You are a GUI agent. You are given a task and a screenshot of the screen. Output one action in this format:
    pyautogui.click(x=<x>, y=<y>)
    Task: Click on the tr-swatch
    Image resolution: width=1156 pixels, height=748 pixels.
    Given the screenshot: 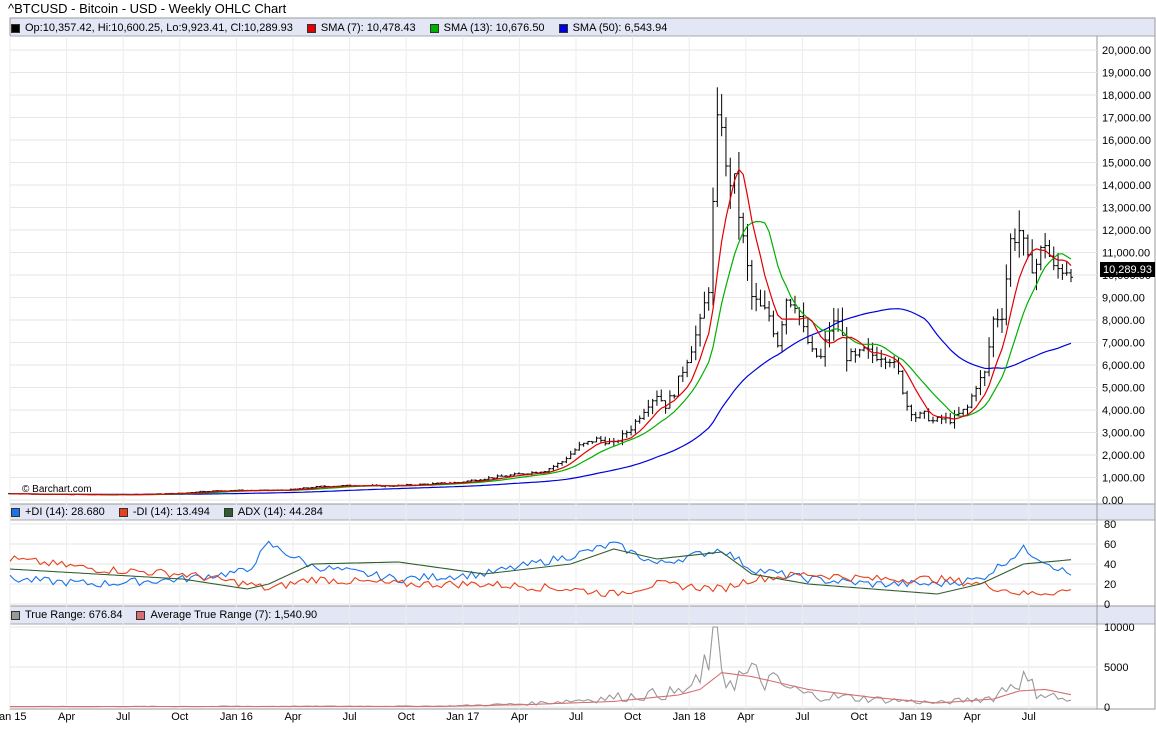 What is the action you would take?
    pyautogui.click(x=15, y=615)
    